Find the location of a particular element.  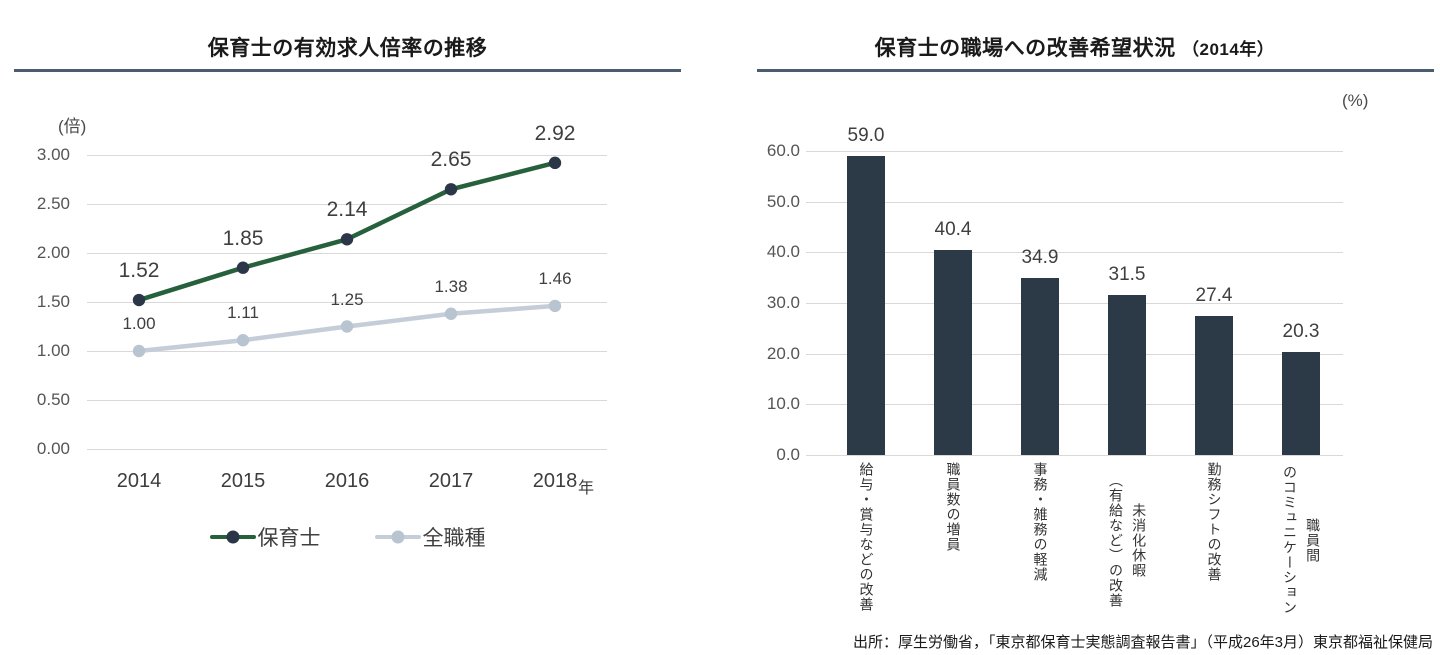

y-tick-label: 20.0 is located at coordinates (783, 353).